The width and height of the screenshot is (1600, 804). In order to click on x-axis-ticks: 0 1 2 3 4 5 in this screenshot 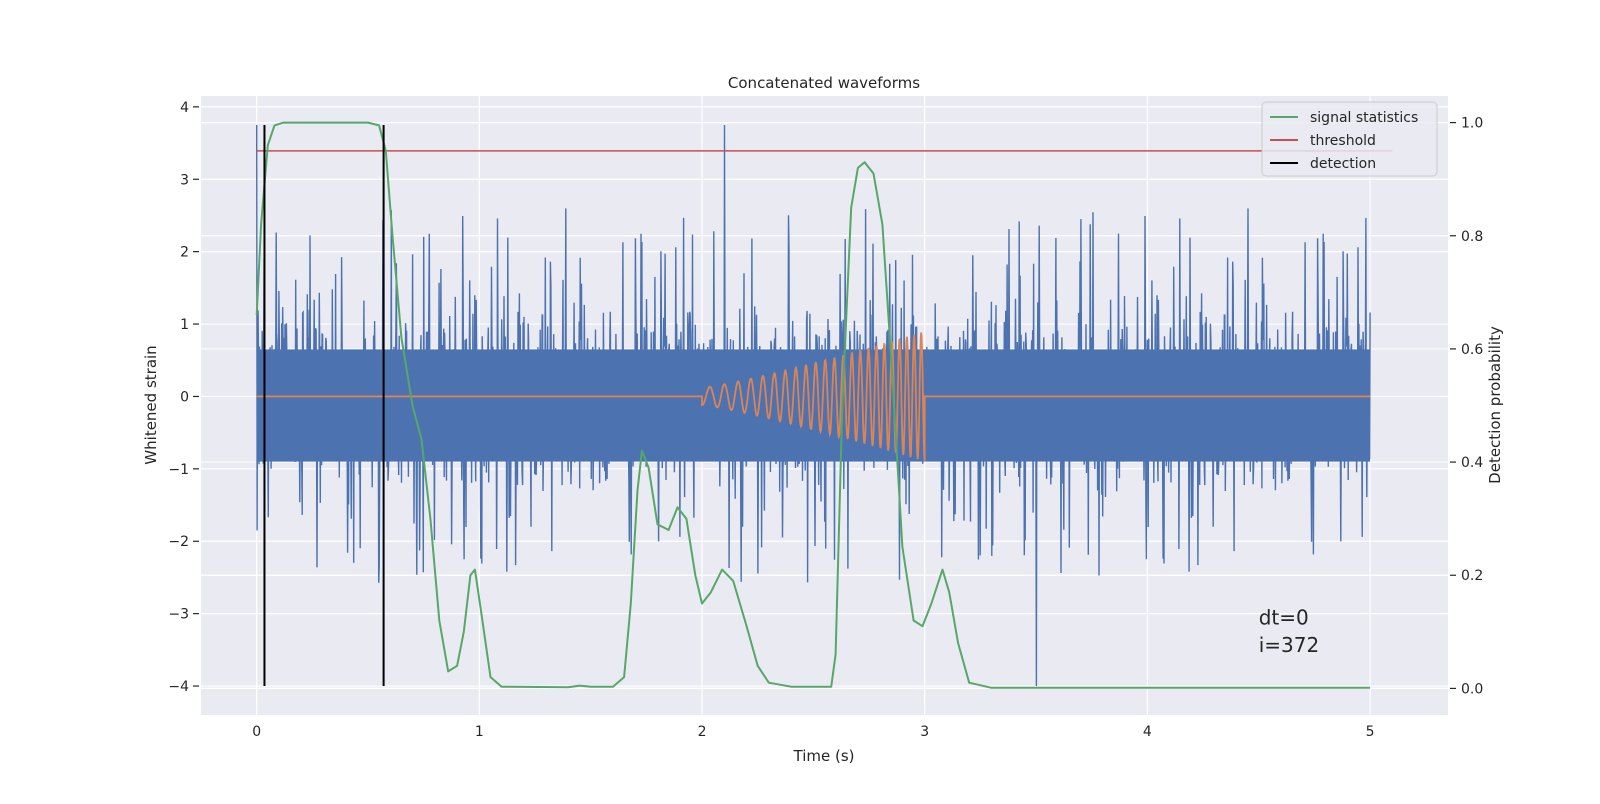, I will do `click(813, 732)`.